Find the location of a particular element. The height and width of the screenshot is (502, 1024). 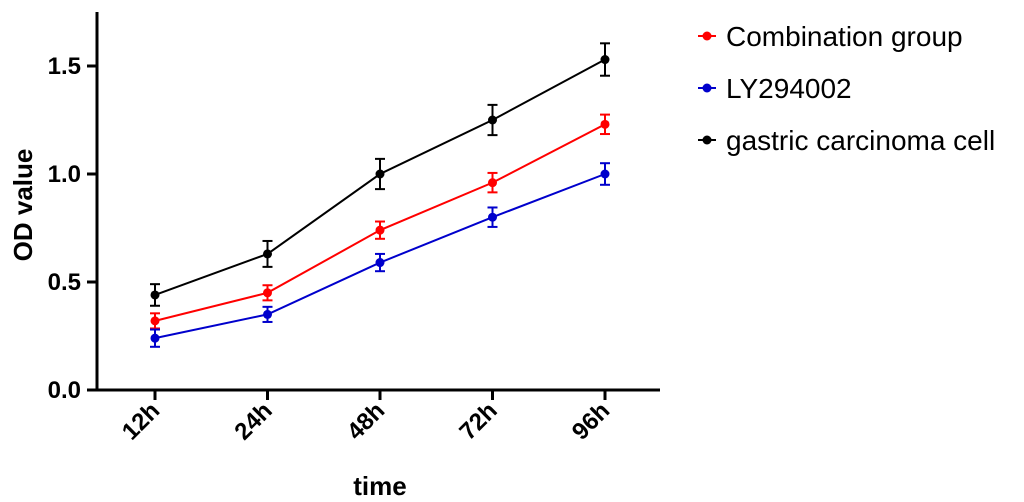

legend-item: LY294002 is located at coordinates (775, 88).